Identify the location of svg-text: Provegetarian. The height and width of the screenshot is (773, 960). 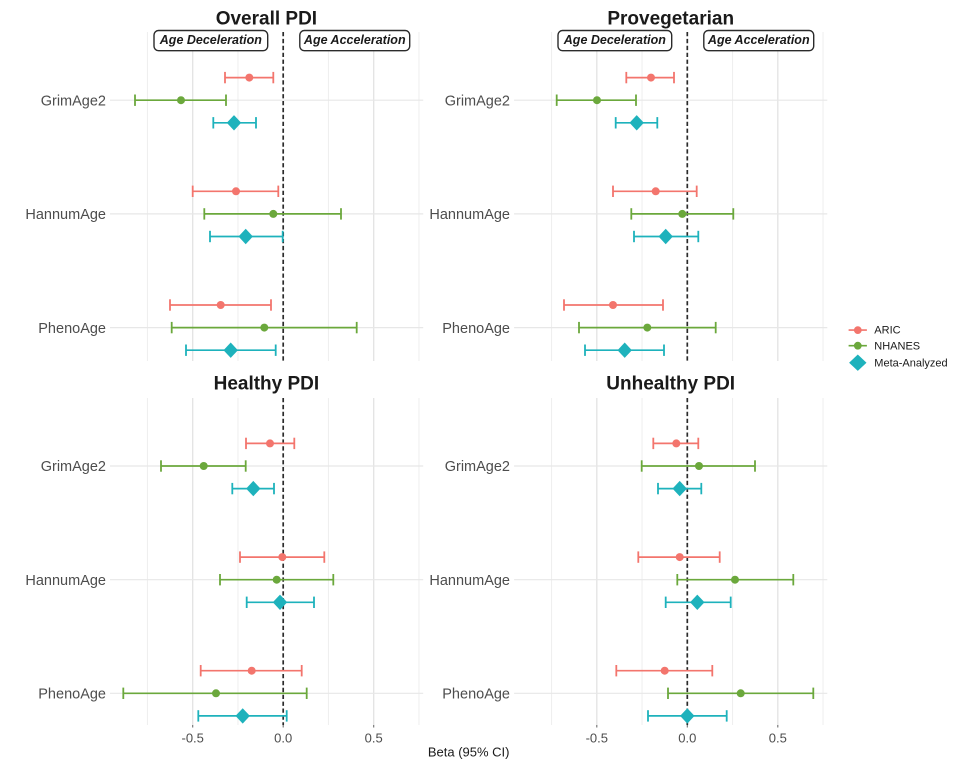
(670, 19).